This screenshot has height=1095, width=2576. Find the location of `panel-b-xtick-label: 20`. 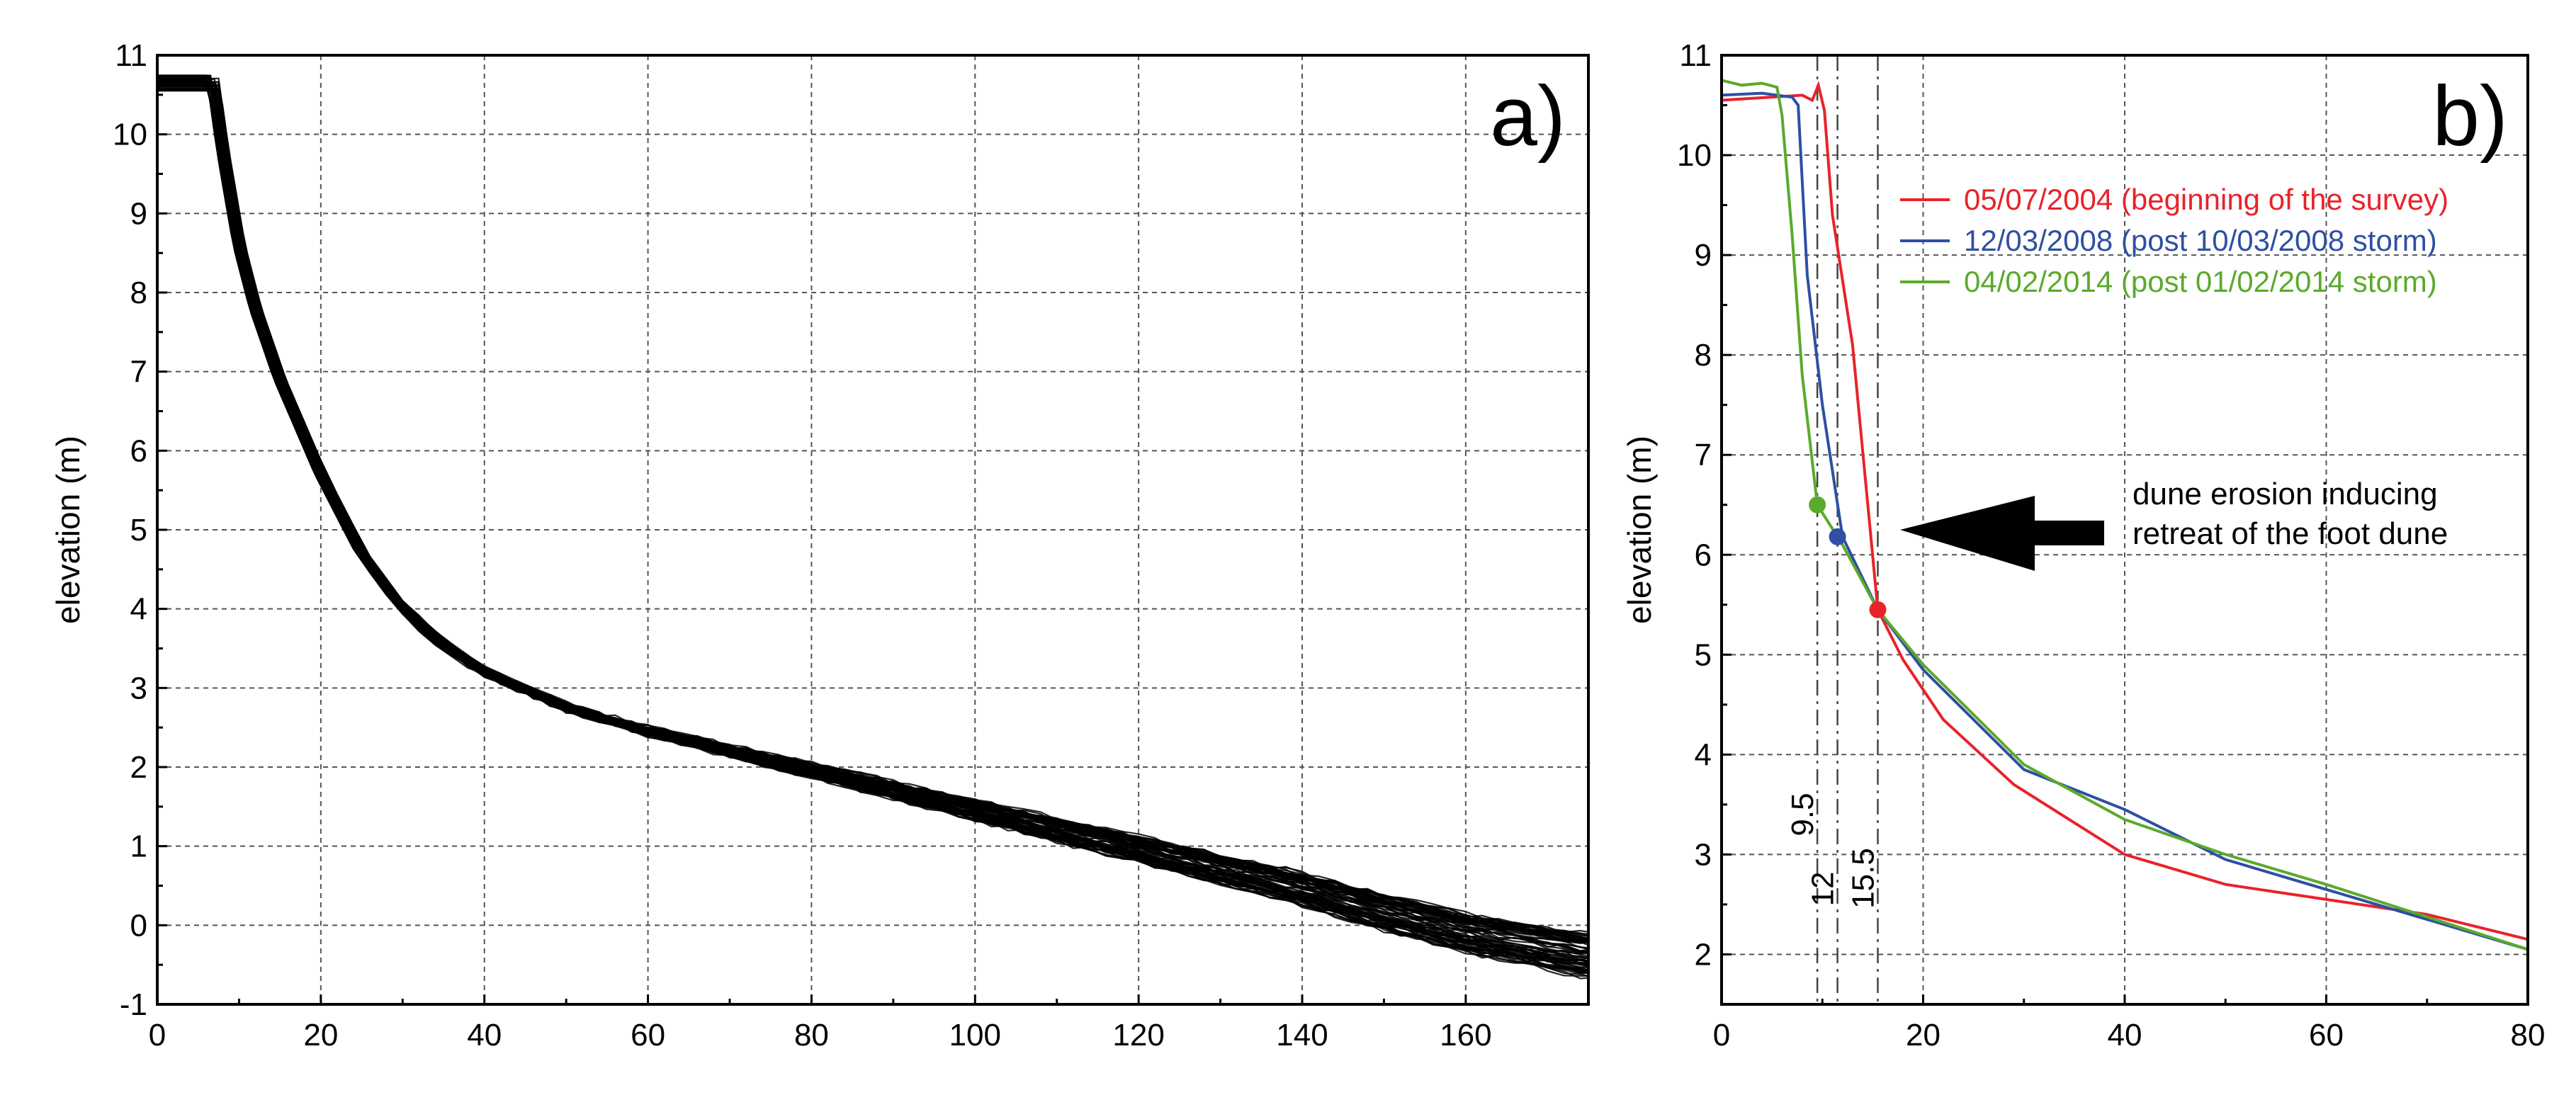

panel-b-xtick-label: 20 is located at coordinates (1923, 1035).